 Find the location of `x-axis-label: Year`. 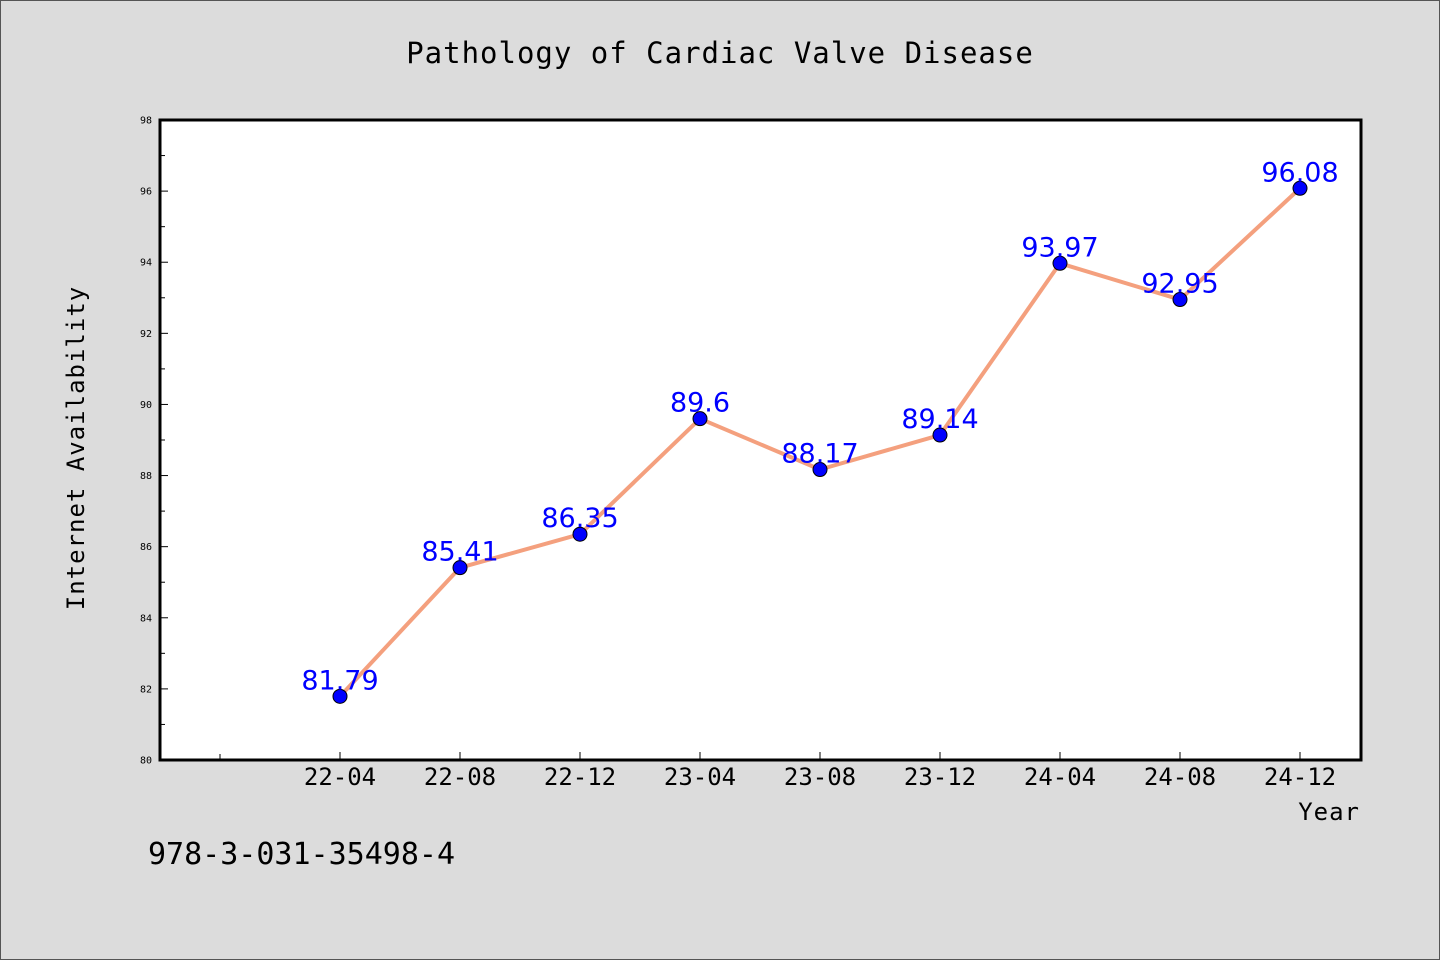

x-axis-label: Year is located at coordinates (1329, 812).